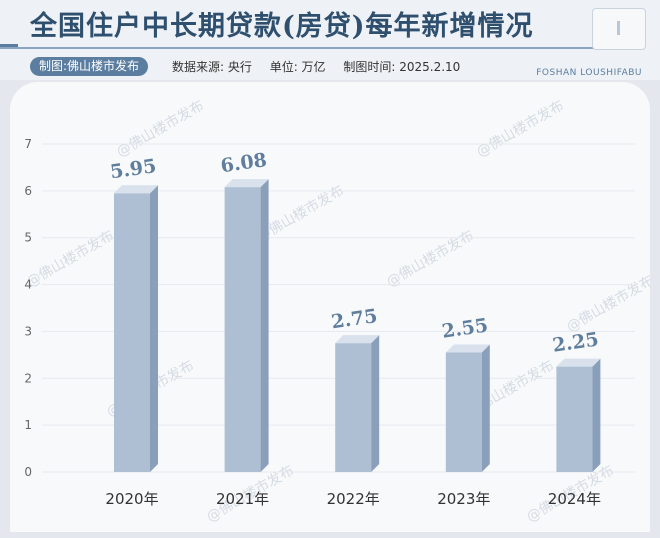 The height and width of the screenshot is (538, 660). What do you see at coordinates (243, 163) in the screenshot?
I see `value-label: 6.08` at bounding box center [243, 163].